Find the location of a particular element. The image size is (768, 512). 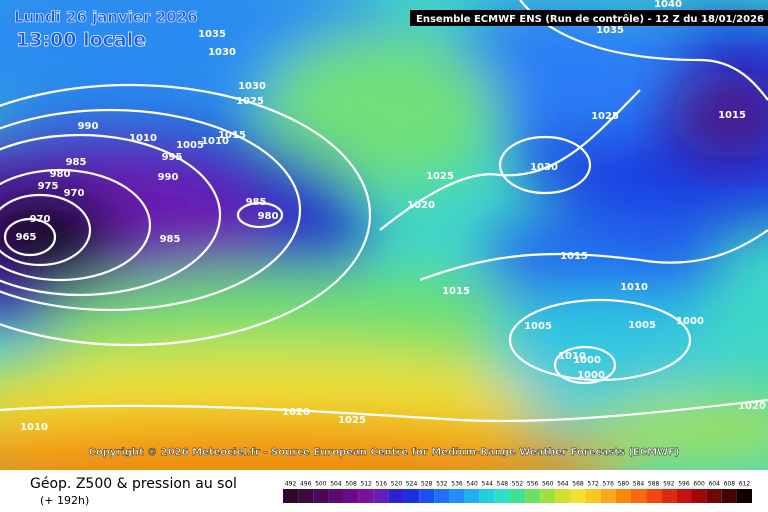

isobar-label: 965 is located at coordinates (26, 237).